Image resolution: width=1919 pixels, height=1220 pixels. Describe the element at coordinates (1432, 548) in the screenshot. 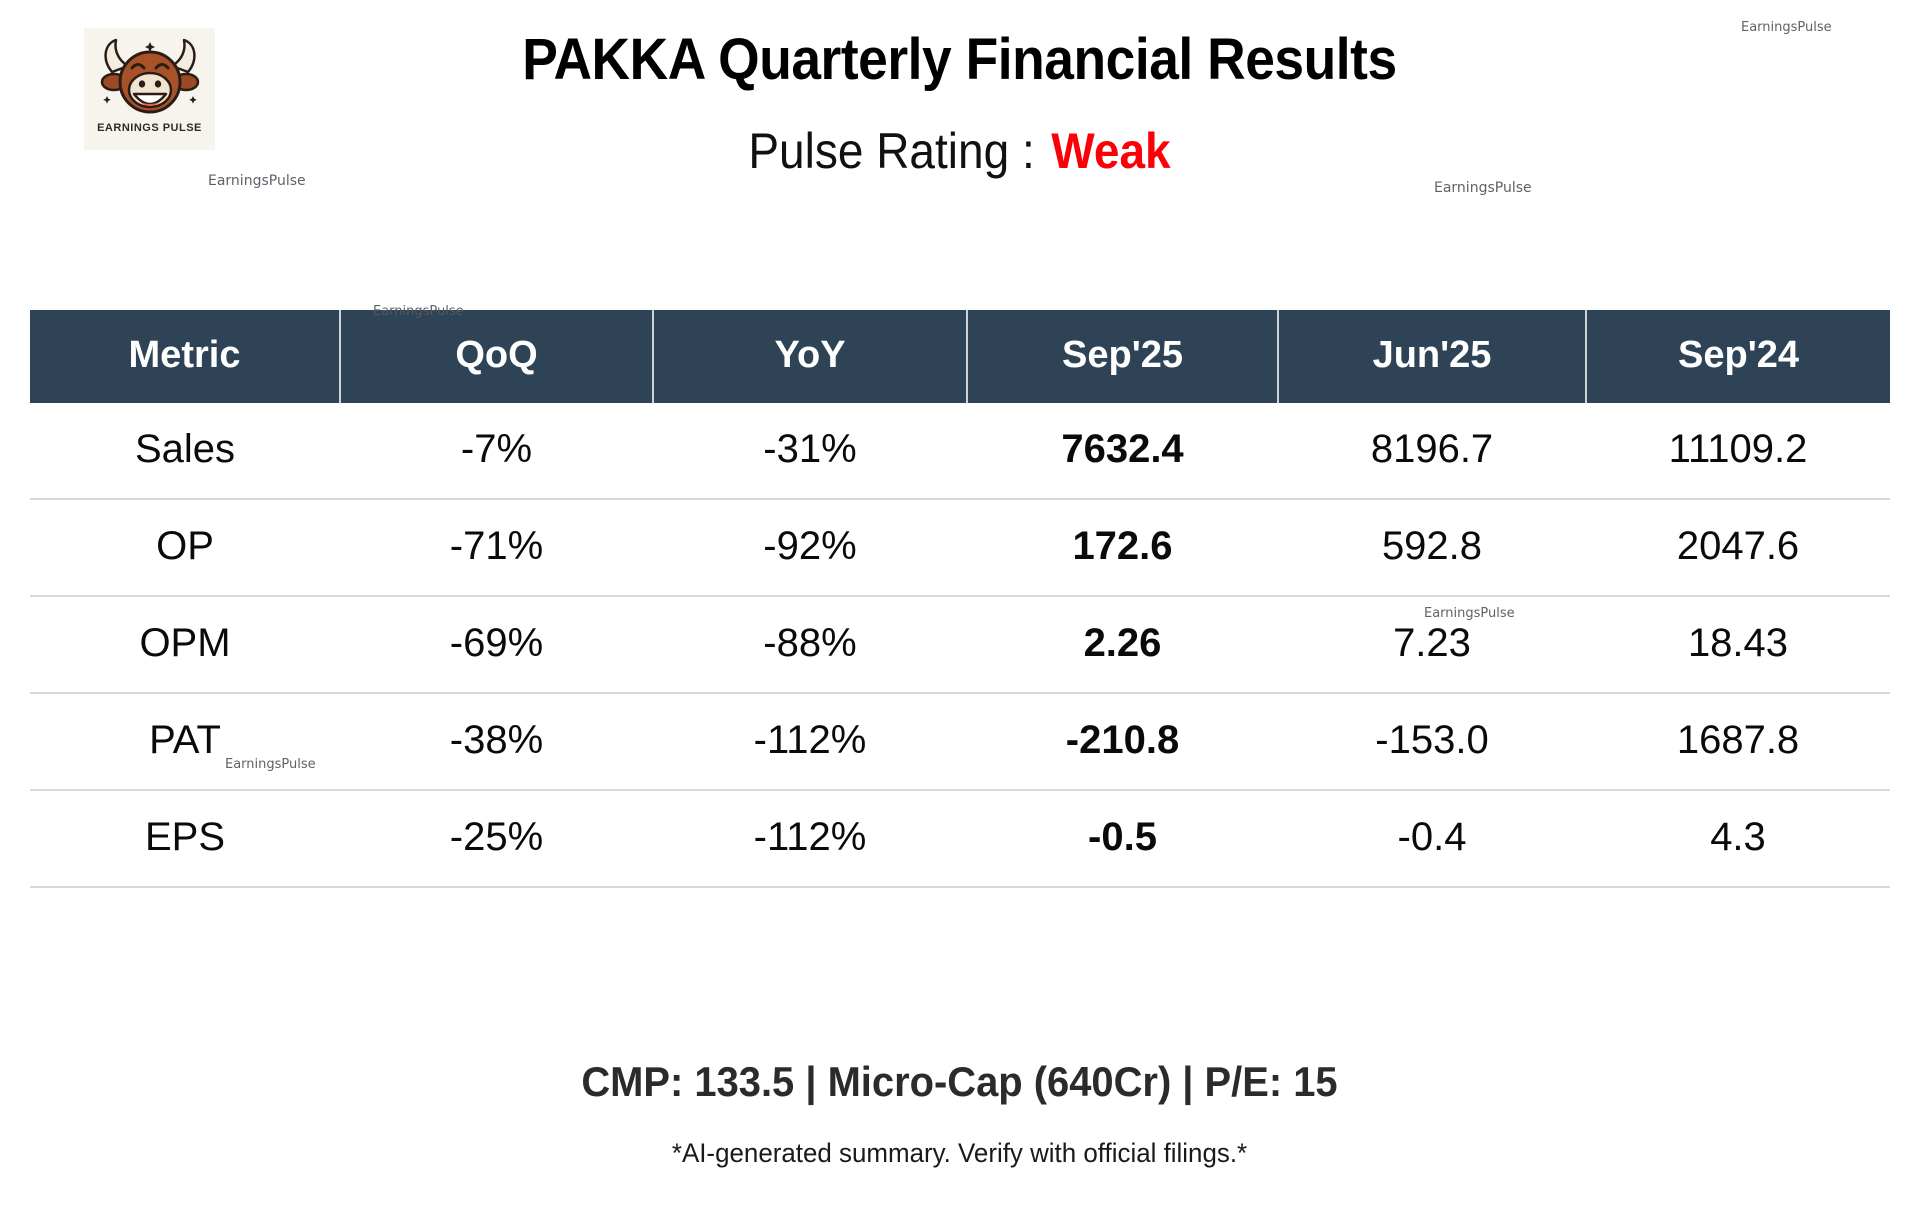

I see `cell-jun25: 592.8` at that location.